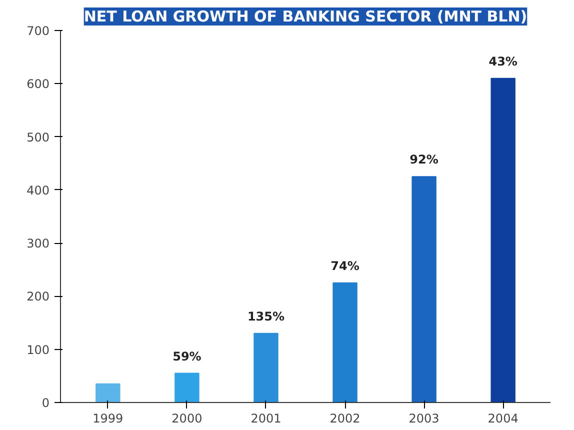 The width and height of the screenshot is (574, 430). Describe the element at coordinates (266, 419) in the screenshot. I see `x-tick-label: 2001` at that location.